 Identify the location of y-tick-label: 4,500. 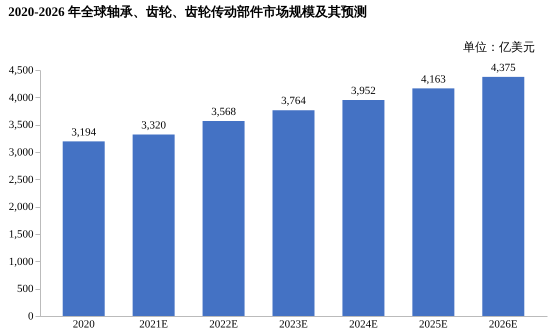
(21, 70).